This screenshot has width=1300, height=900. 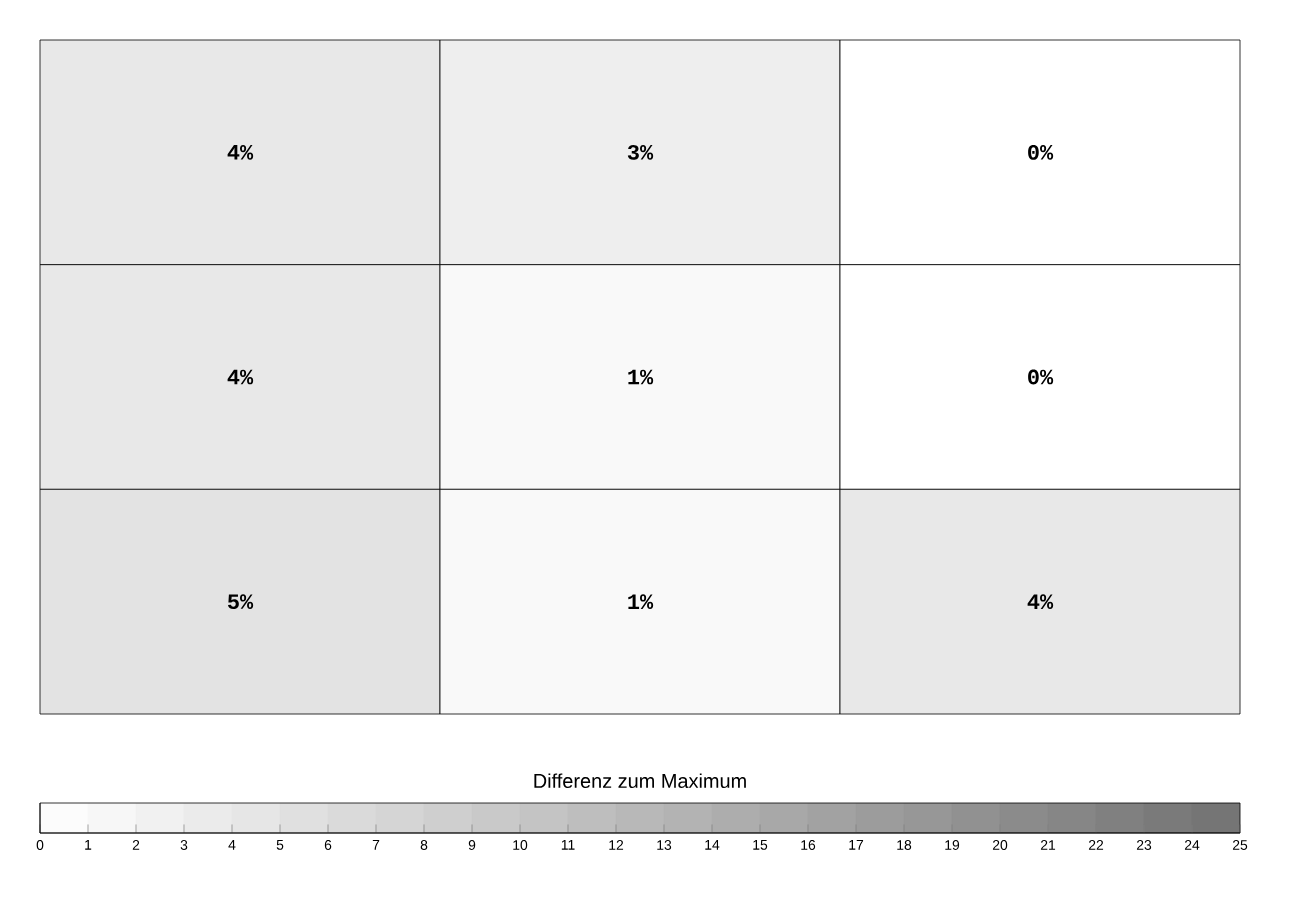 What do you see at coordinates (640, 152) in the screenshot?
I see `data-label: 3%` at bounding box center [640, 152].